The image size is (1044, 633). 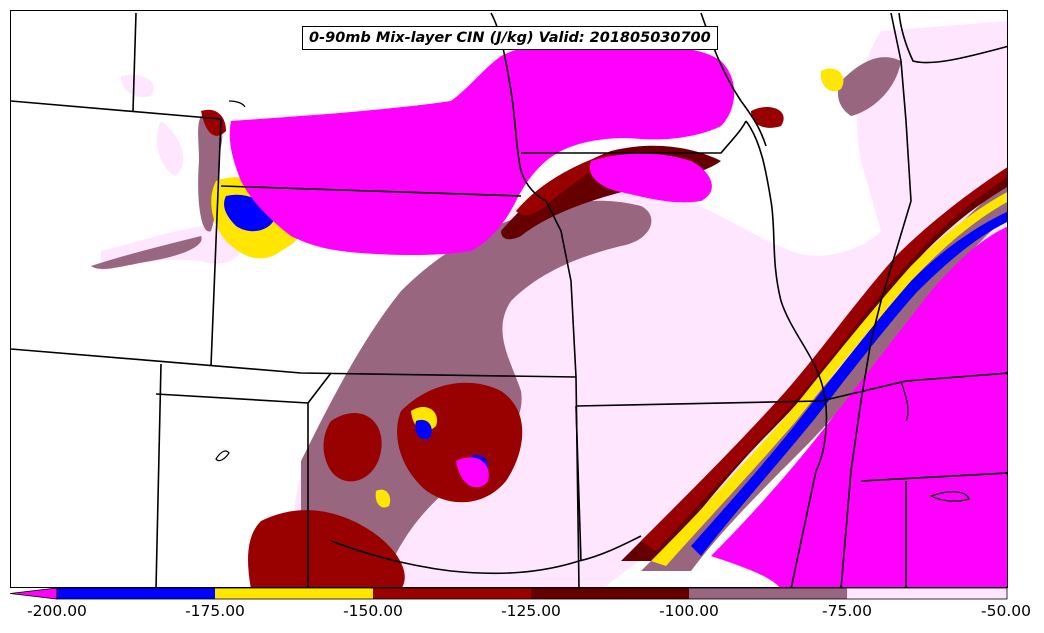 What do you see at coordinates (689, 611) in the screenshot?
I see `colorbar-tick-label: -100.00` at bounding box center [689, 611].